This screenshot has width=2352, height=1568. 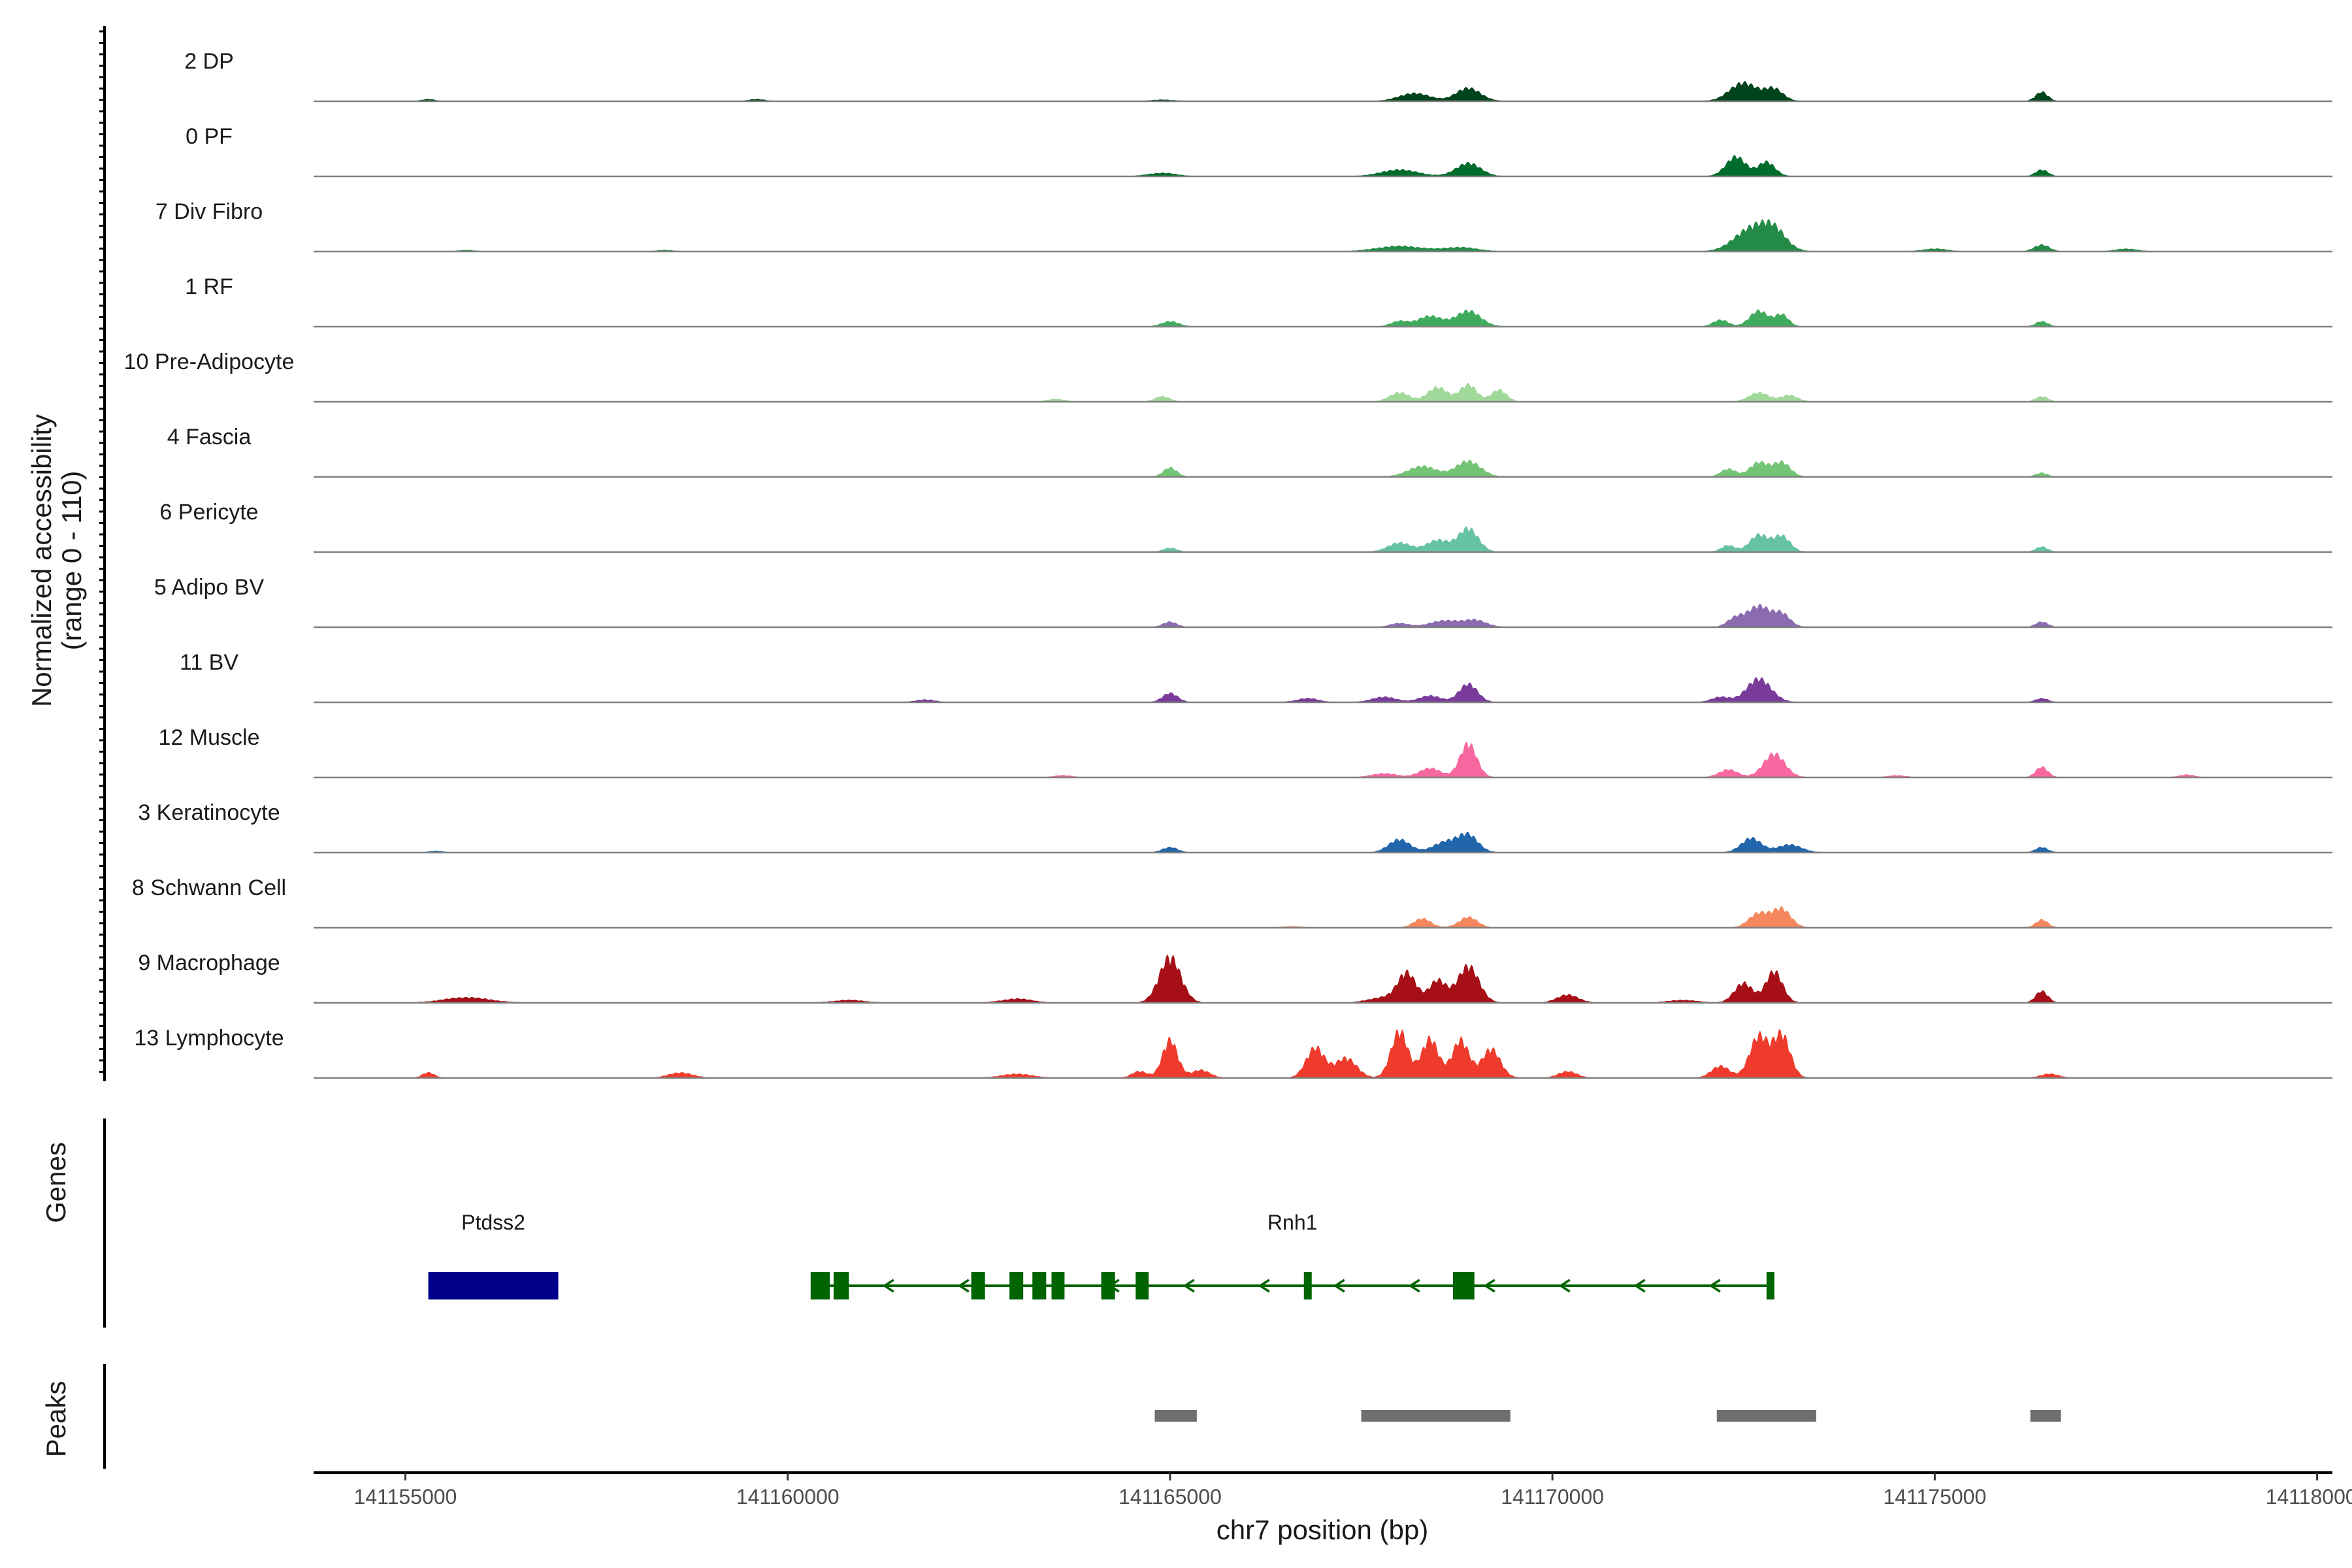 I want to click on track-label: 8 Schwann Cell, so click(x=209, y=887).